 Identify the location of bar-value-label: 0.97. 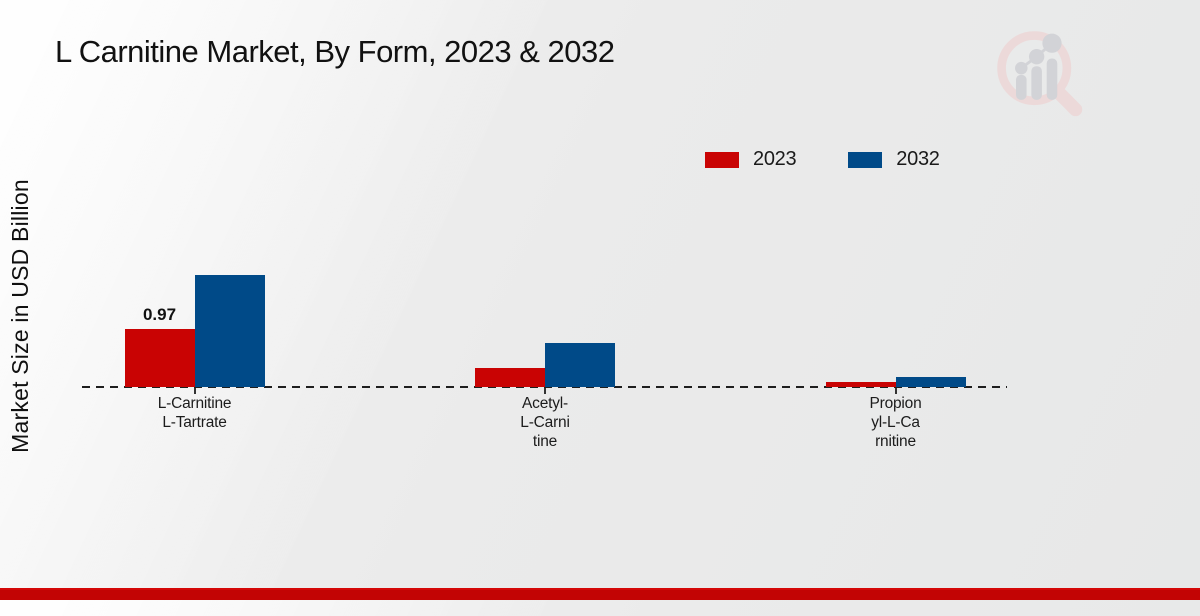
(159, 314).